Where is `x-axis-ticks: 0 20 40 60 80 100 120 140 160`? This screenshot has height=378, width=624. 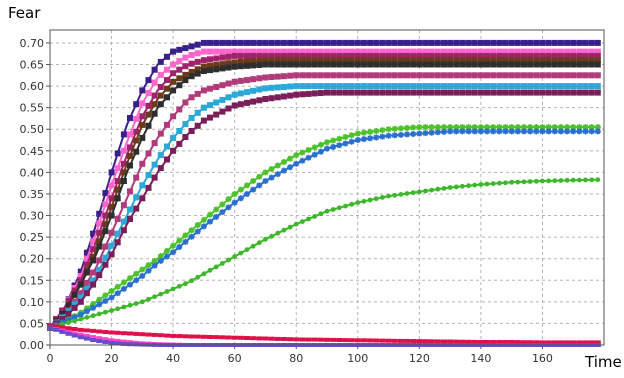 x-axis-ticks: 0 20 40 60 80 100 120 140 160 is located at coordinates (300, 355).